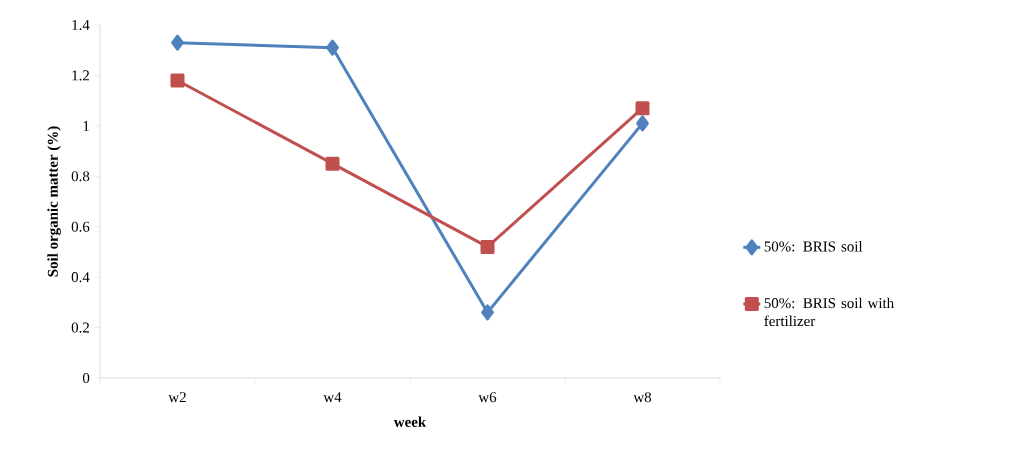 The height and width of the screenshot is (459, 1025). I want to click on x-tick-label: w2, so click(177, 397).